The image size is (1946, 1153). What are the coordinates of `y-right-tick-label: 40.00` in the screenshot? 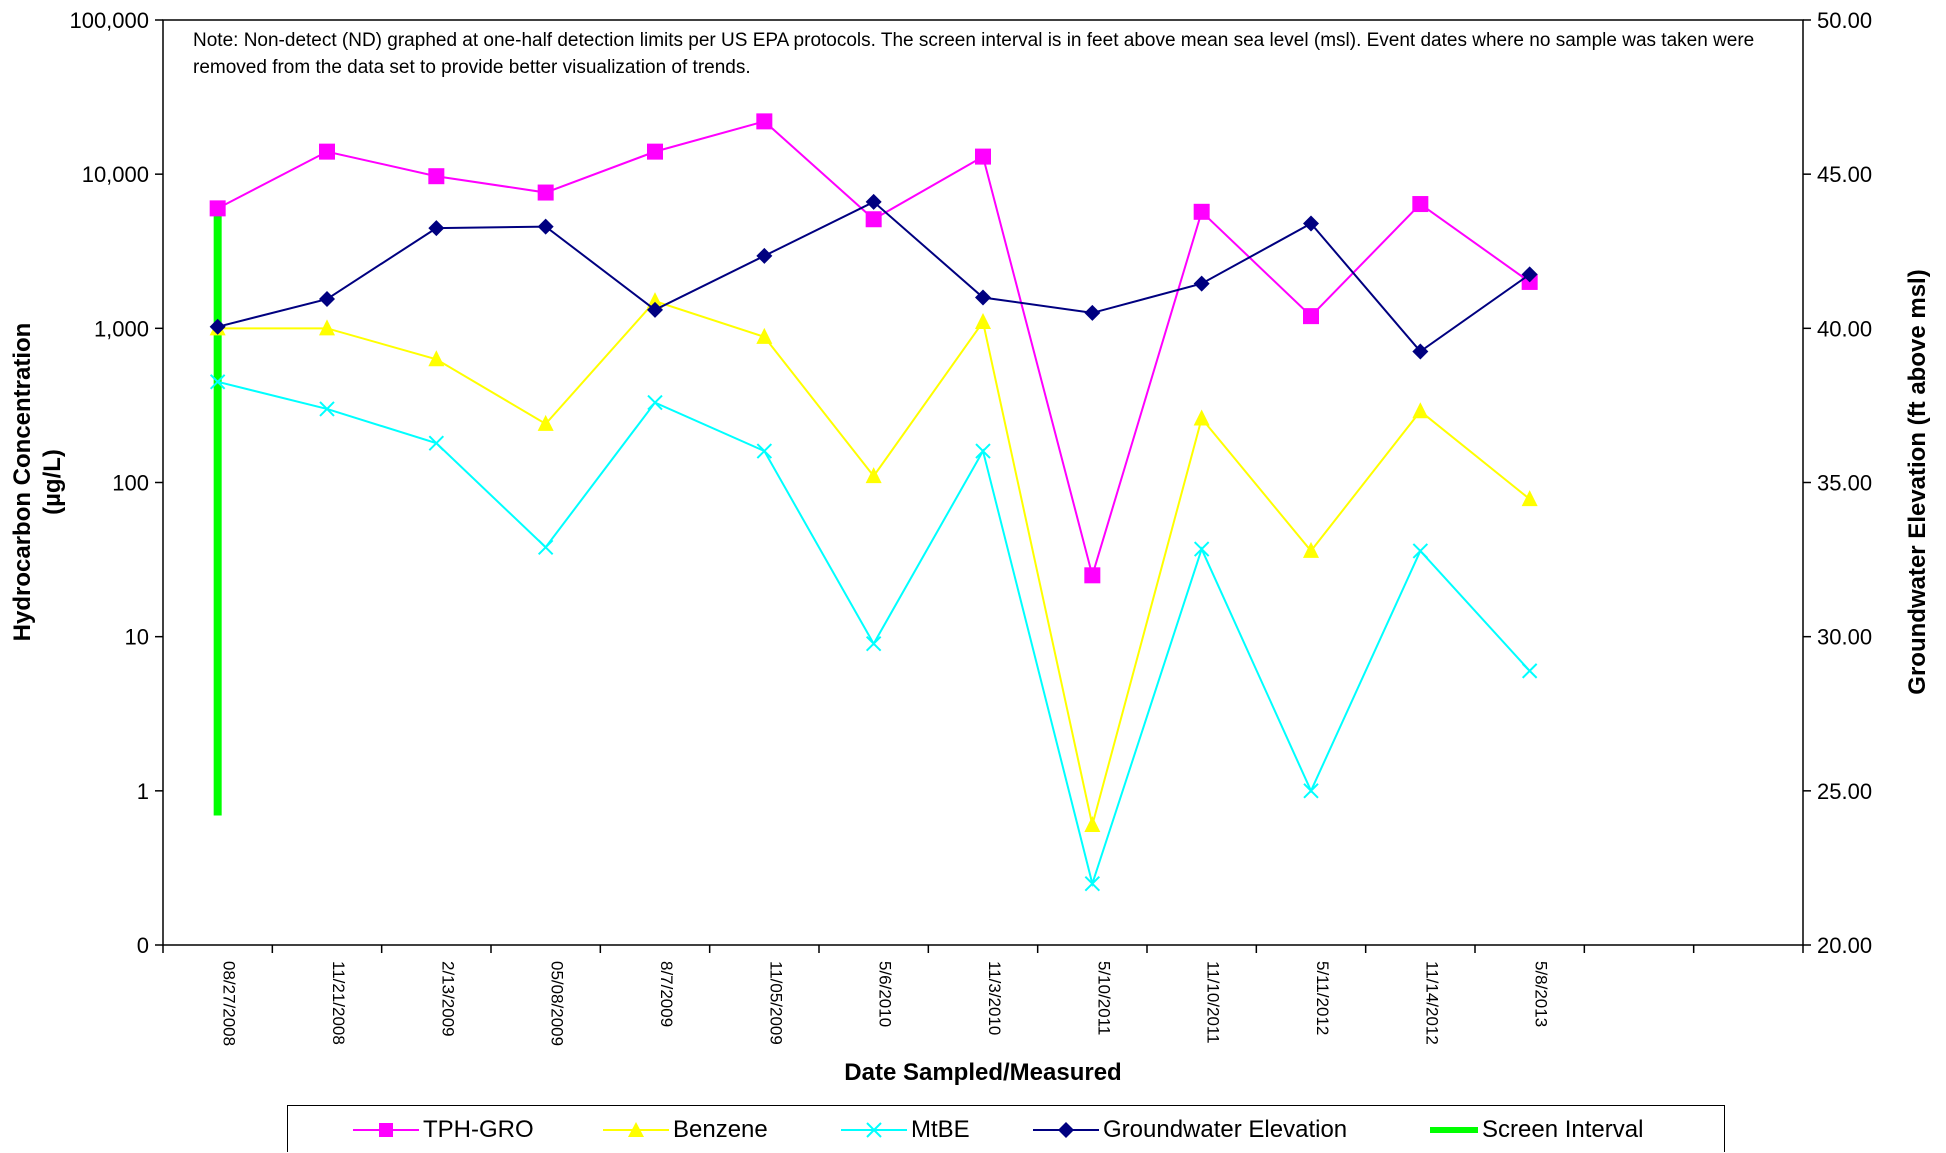 It's located at (1844, 328).